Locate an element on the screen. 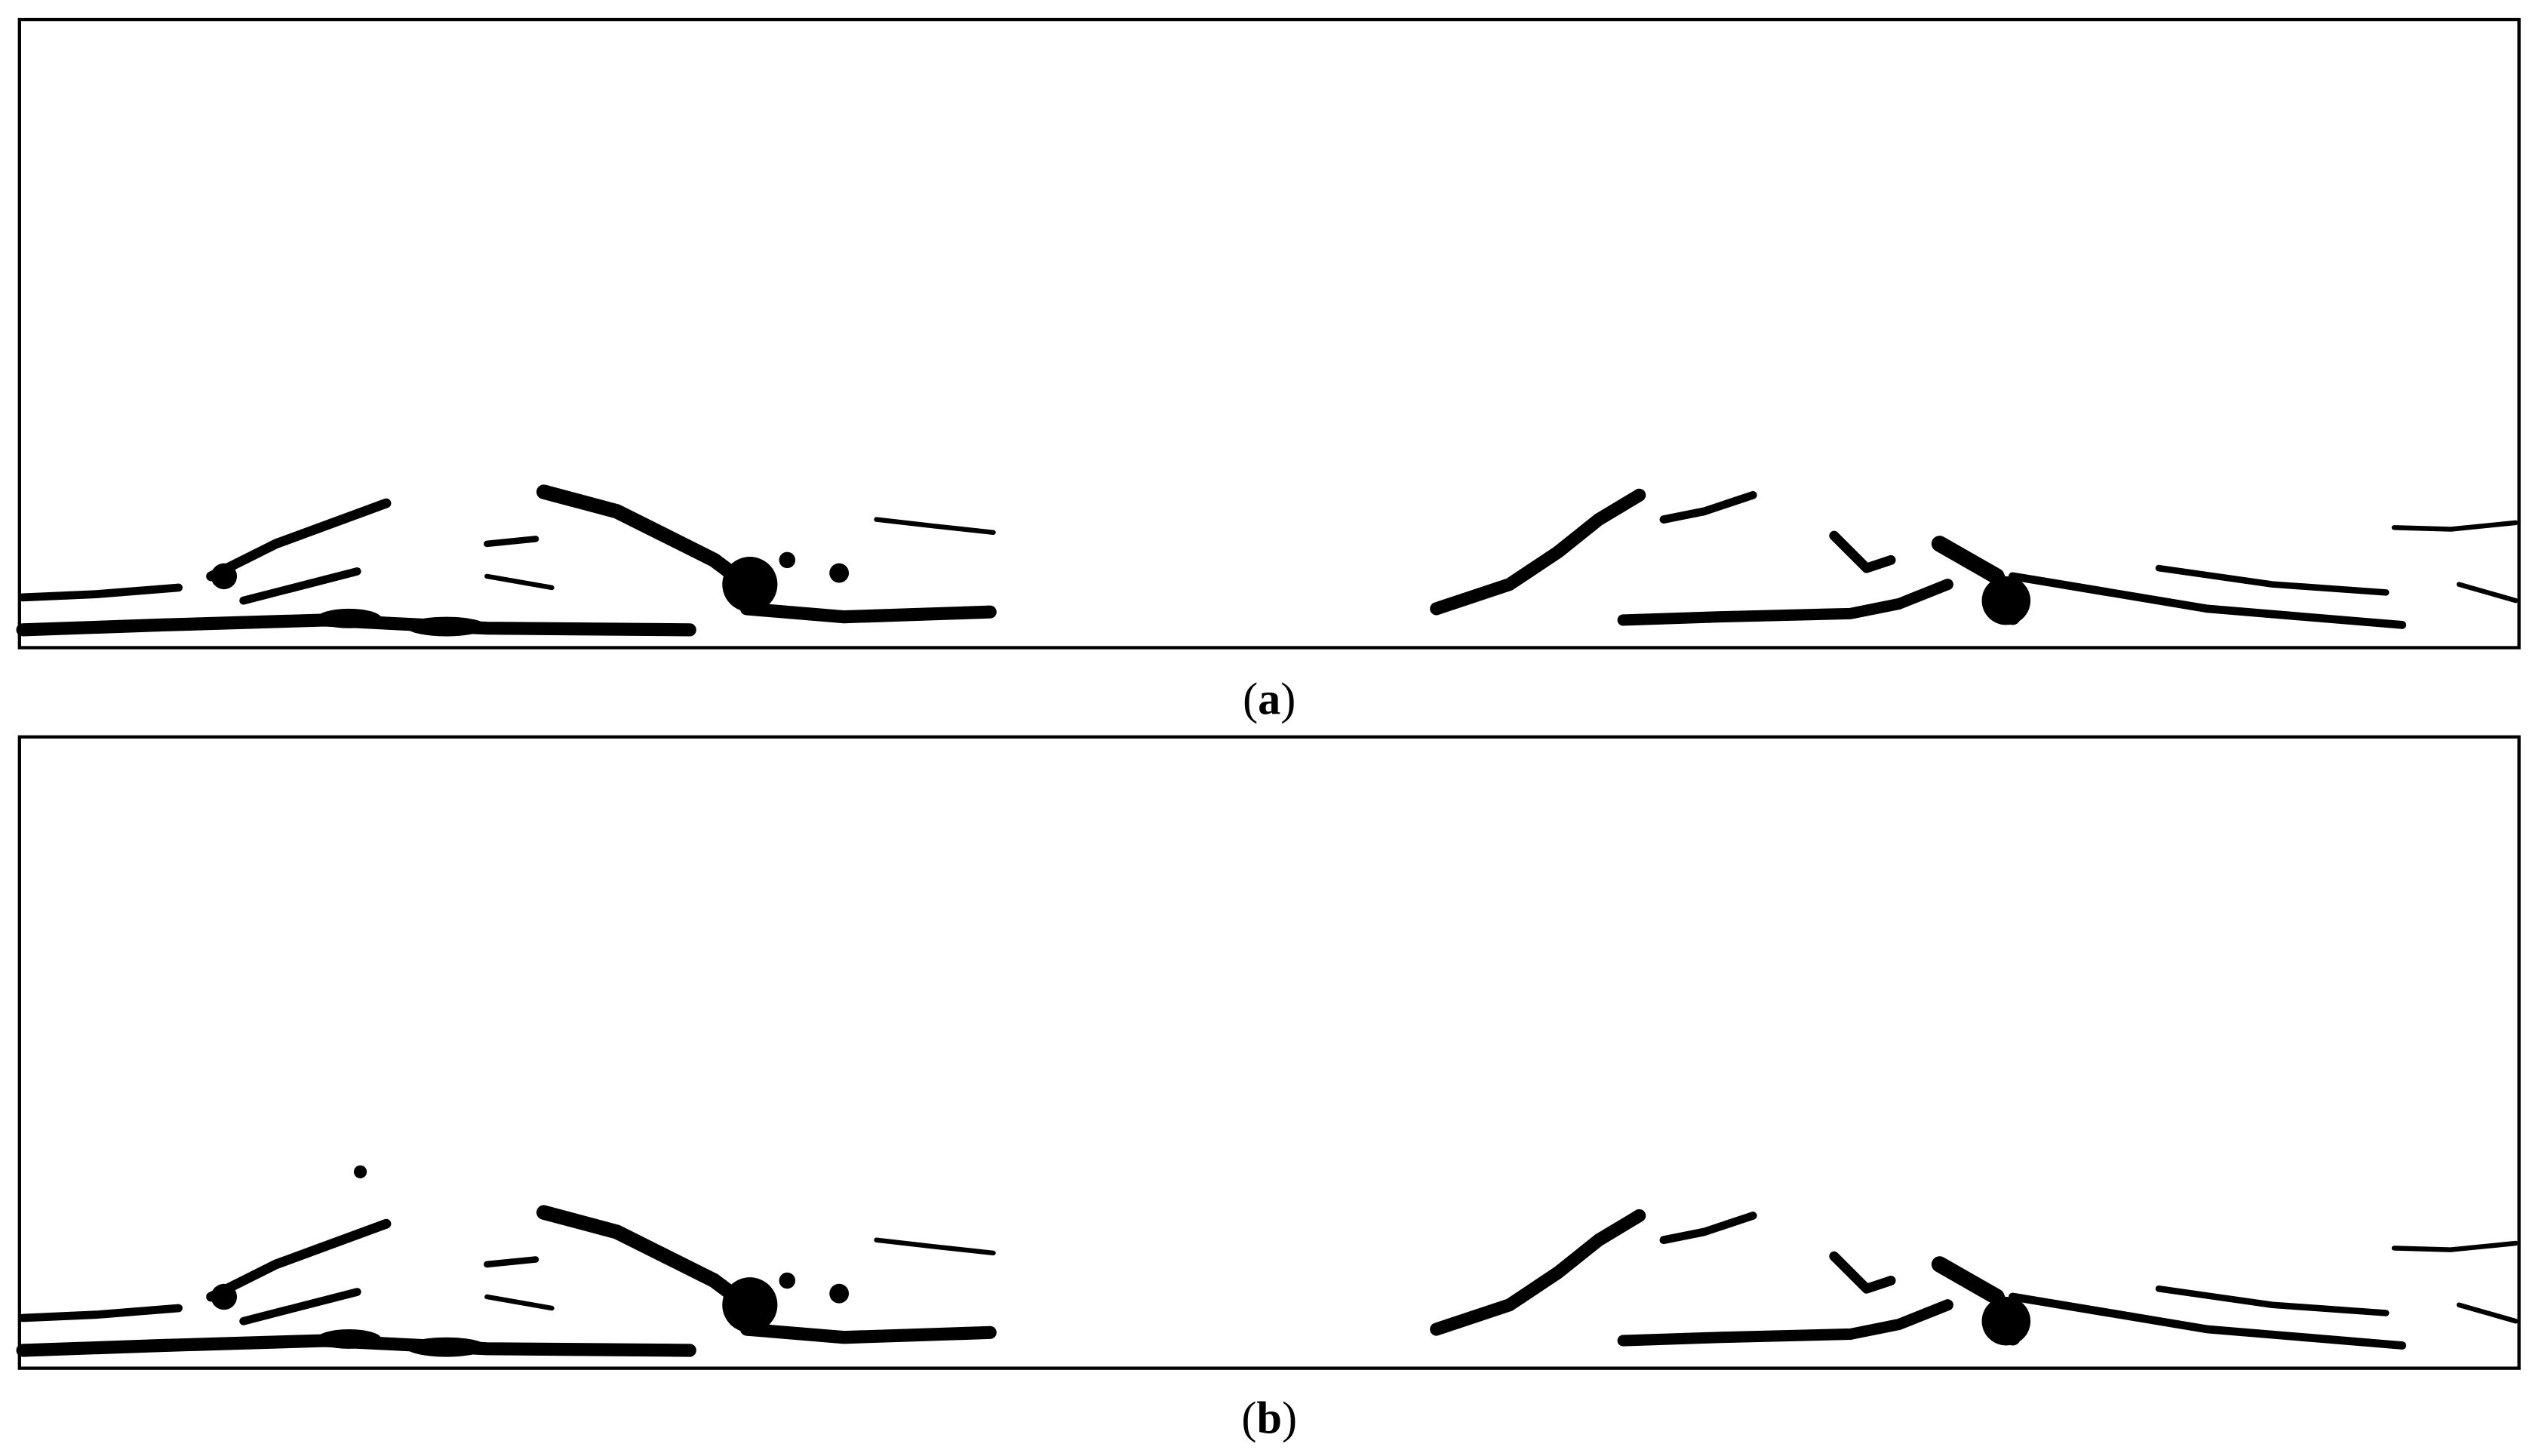 The height and width of the screenshot is (1456, 2545). caption-label: b is located at coordinates (1269, 1418).